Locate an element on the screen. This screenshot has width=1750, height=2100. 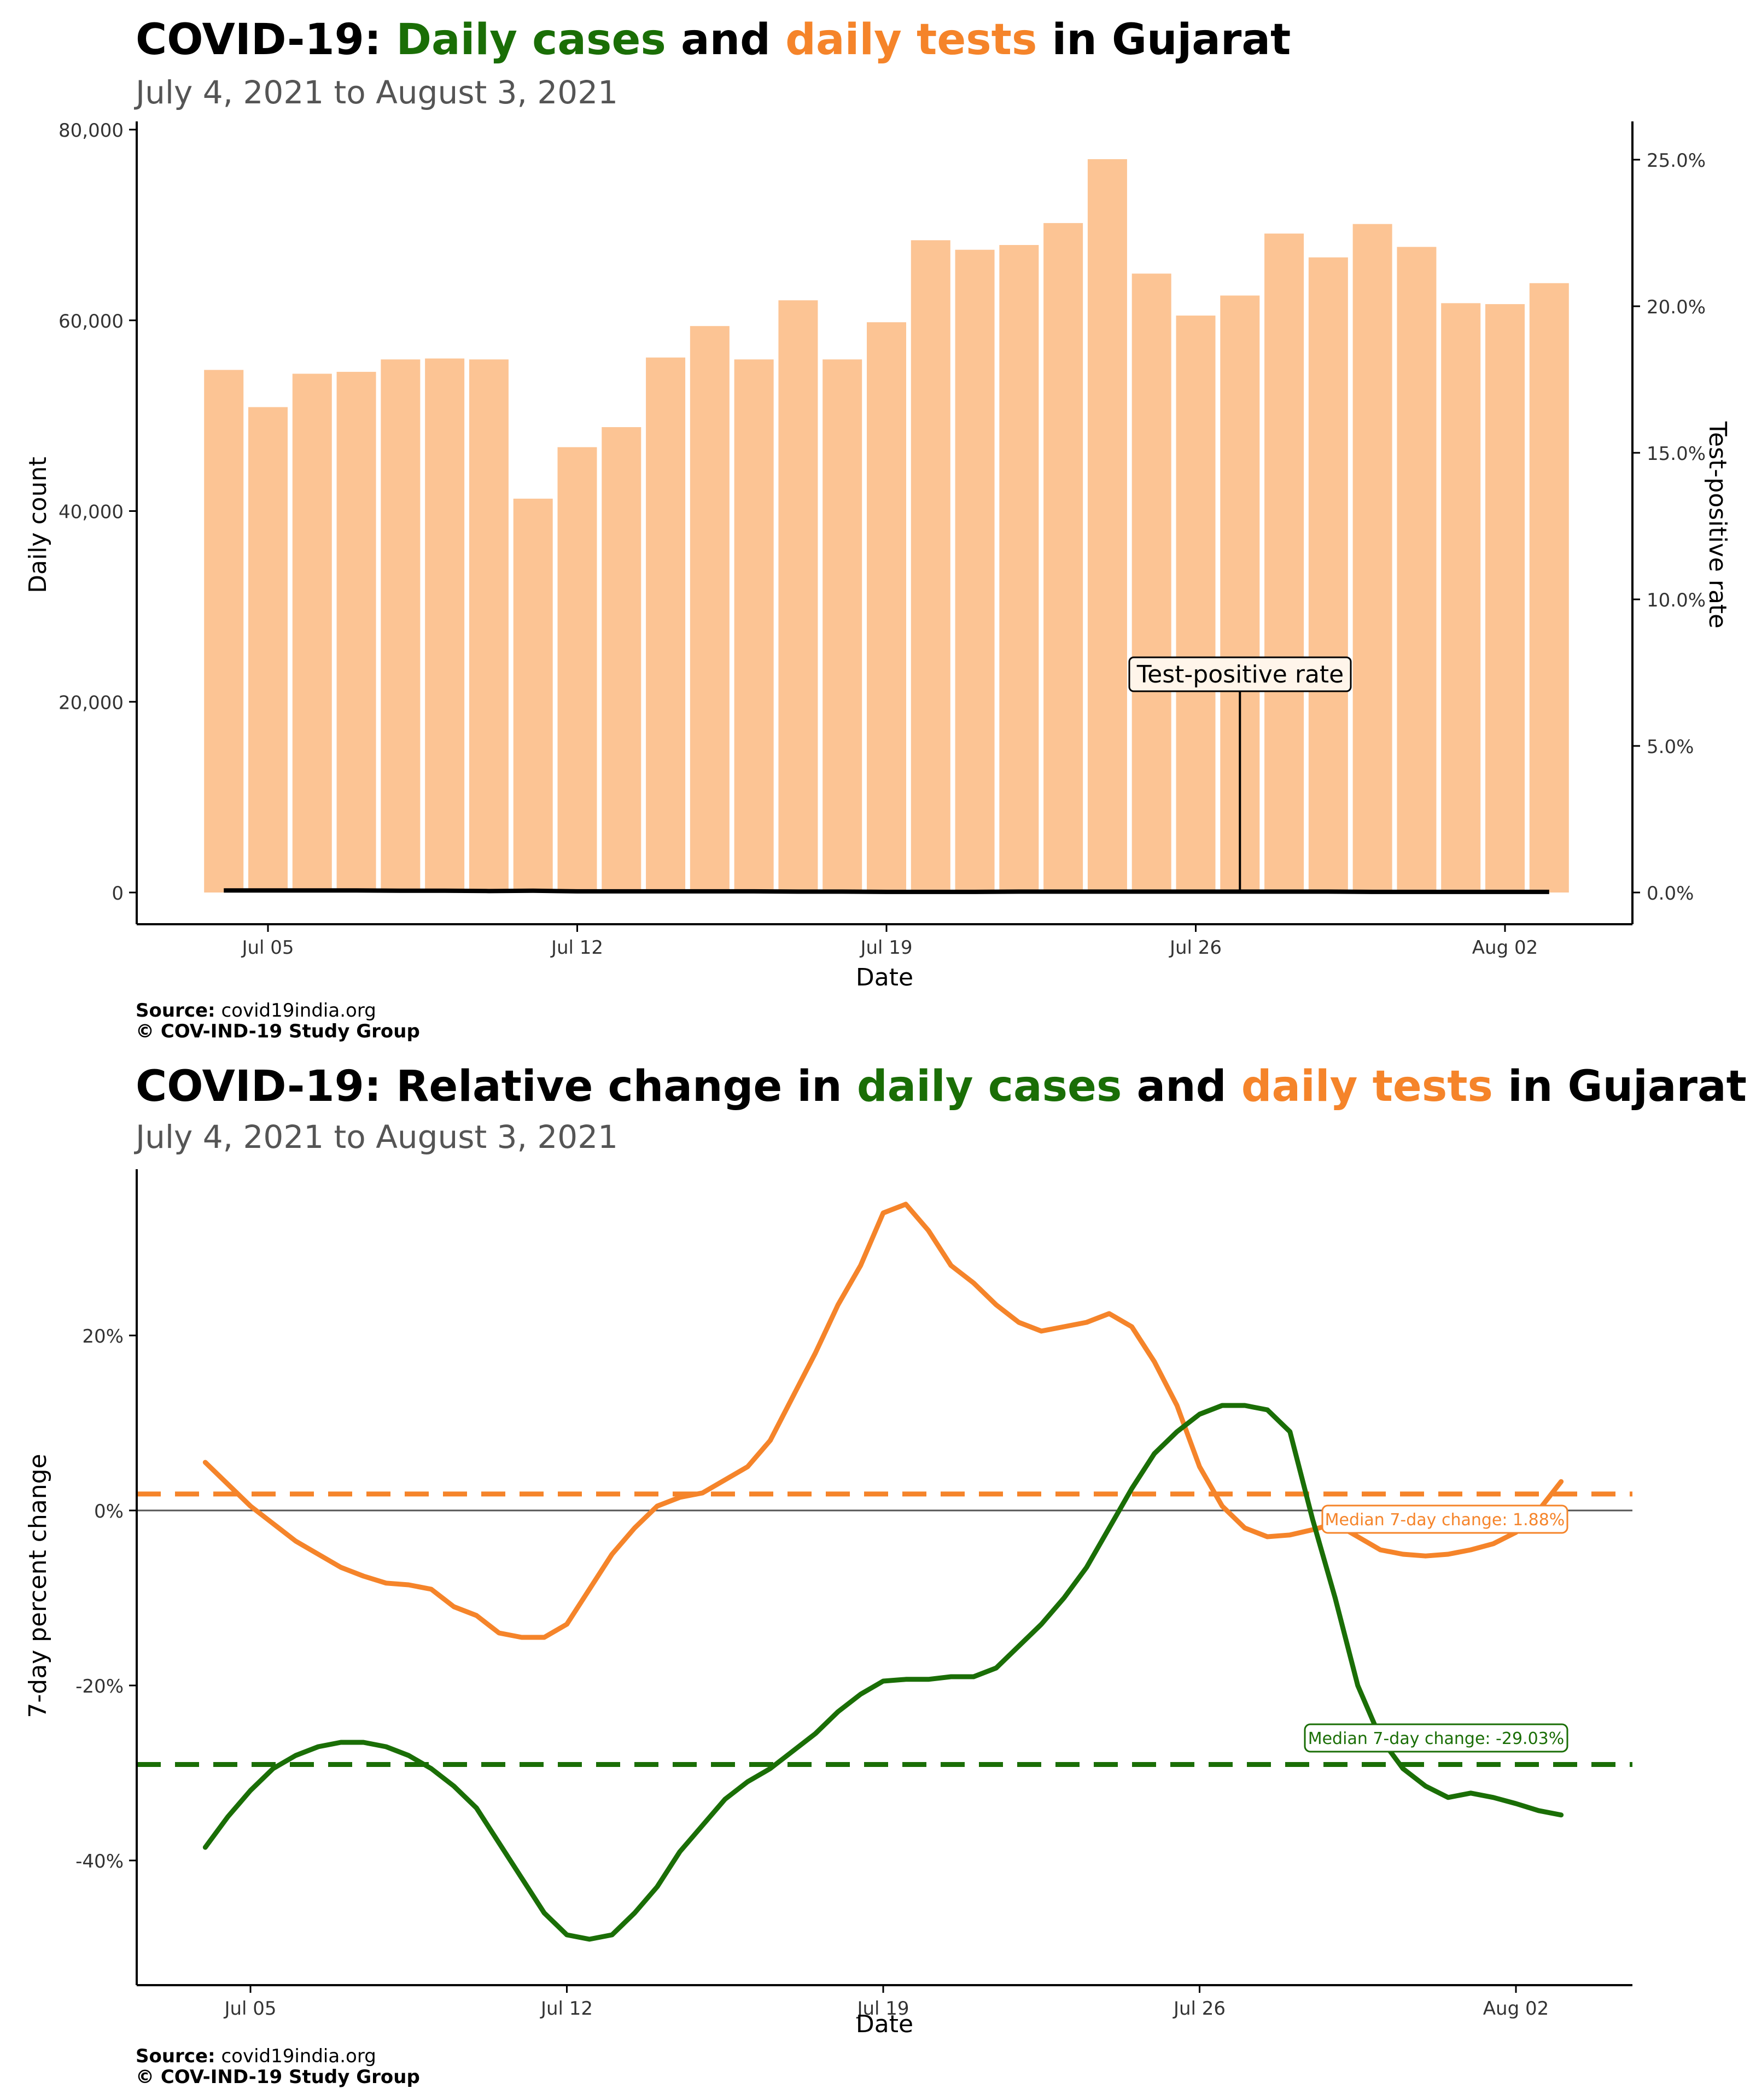
y-axis-title: 7-day percent change is located at coordinates (38, 1586).